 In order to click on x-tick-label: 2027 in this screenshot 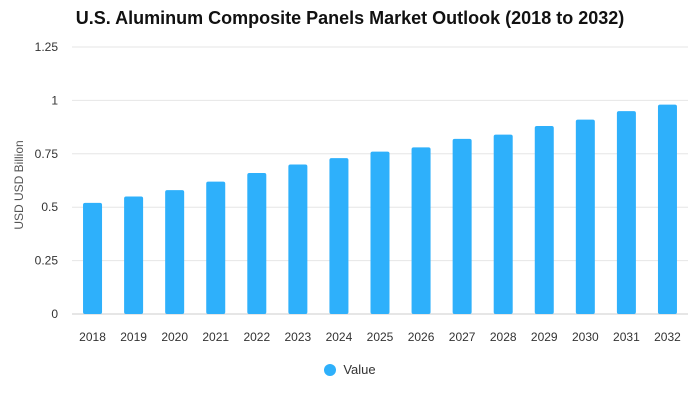, I will do `click(462, 337)`.